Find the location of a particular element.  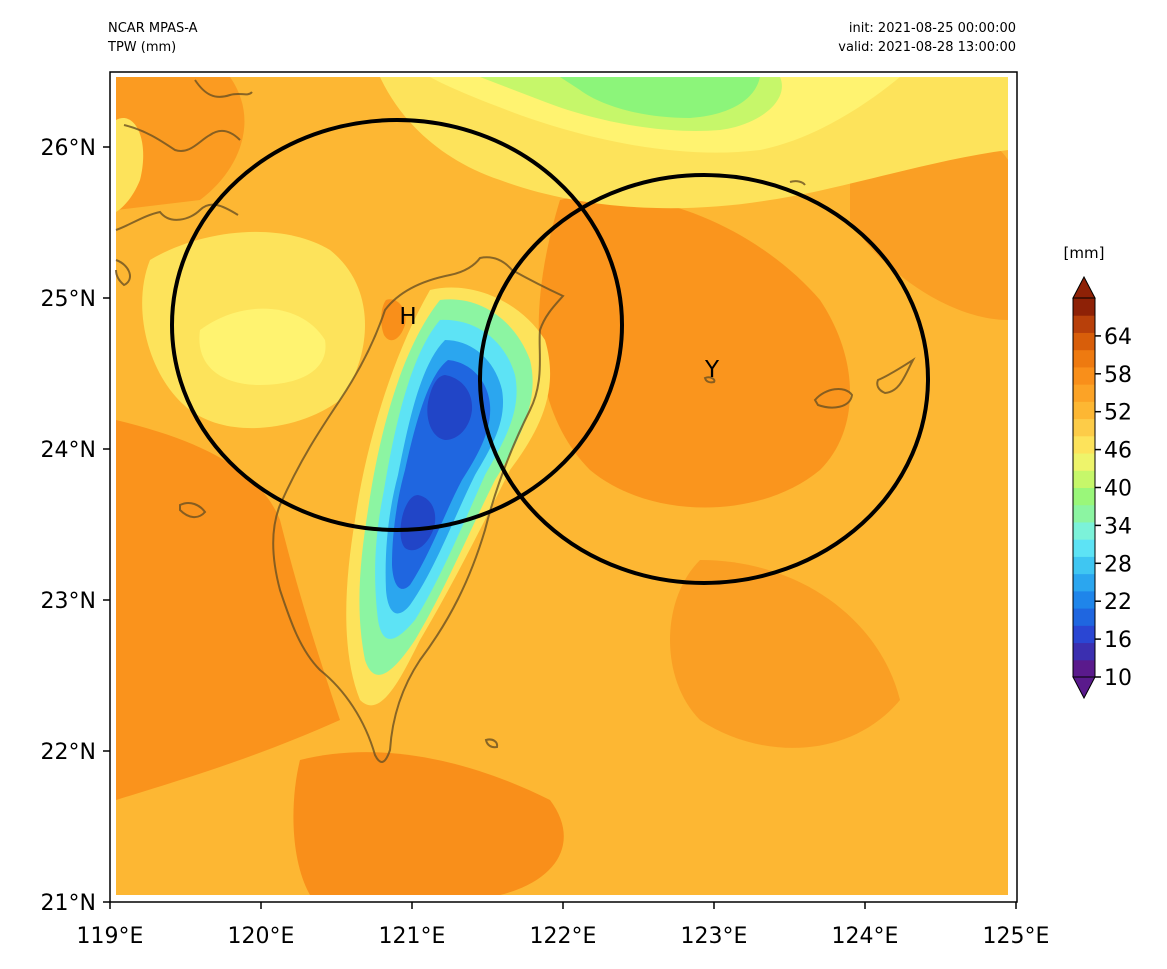

marker-label-h: H is located at coordinates (407, 317).